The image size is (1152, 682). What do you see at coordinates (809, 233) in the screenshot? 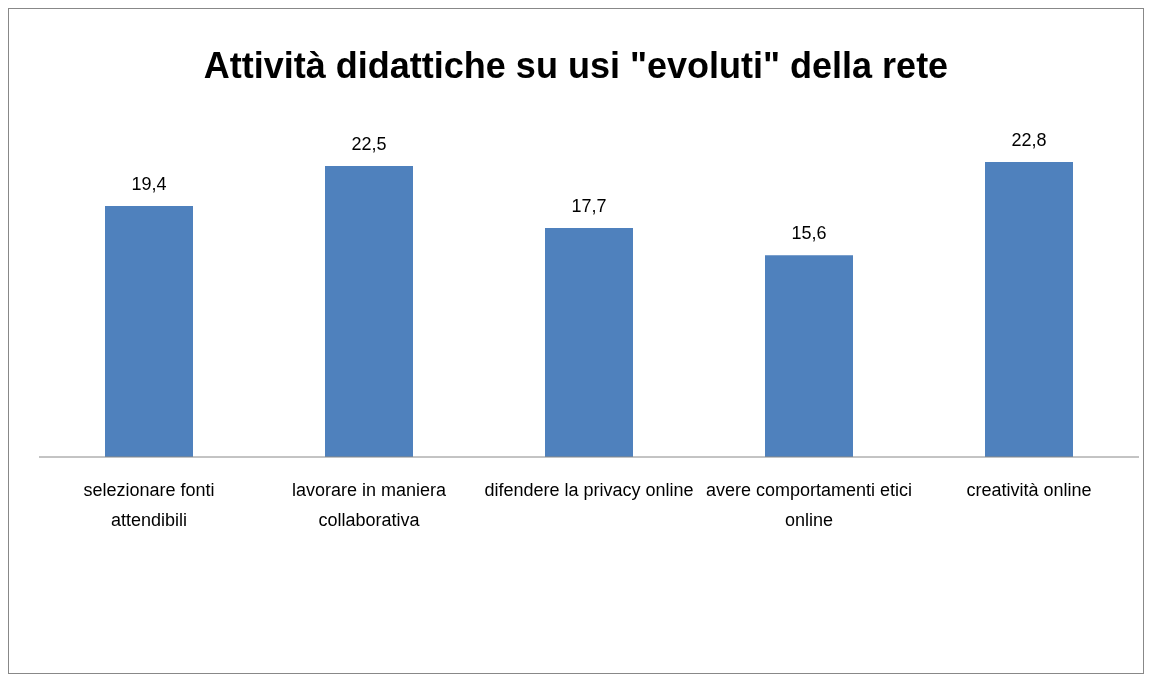
I see `data-label: 15,6` at bounding box center [809, 233].